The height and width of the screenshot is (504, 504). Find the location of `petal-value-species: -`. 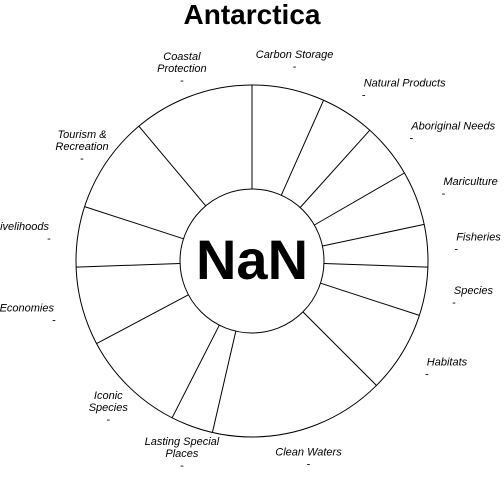

petal-value-species: - is located at coordinates (454, 303).